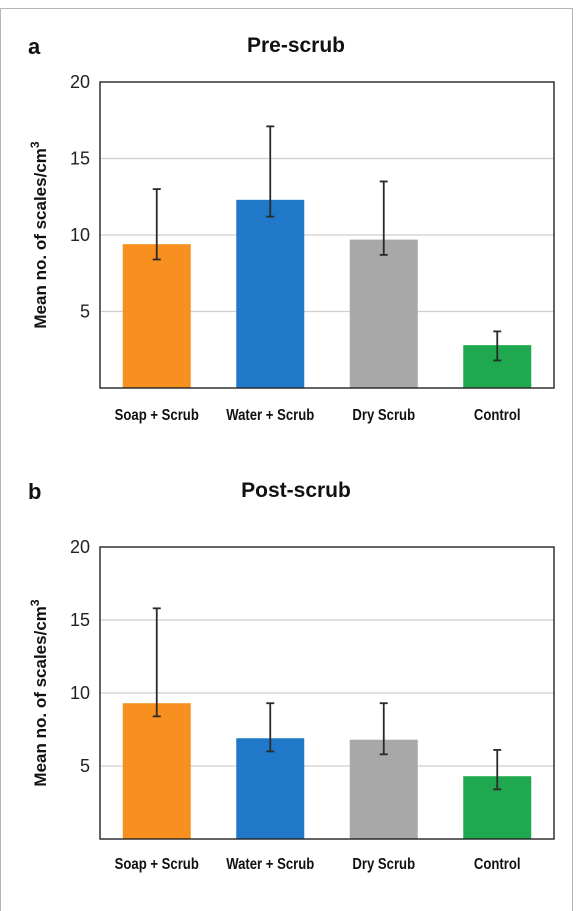 Image resolution: width=577 pixels, height=911 pixels. Describe the element at coordinates (296, 490) in the screenshot. I see `chart-title: Post-scrub` at that location.